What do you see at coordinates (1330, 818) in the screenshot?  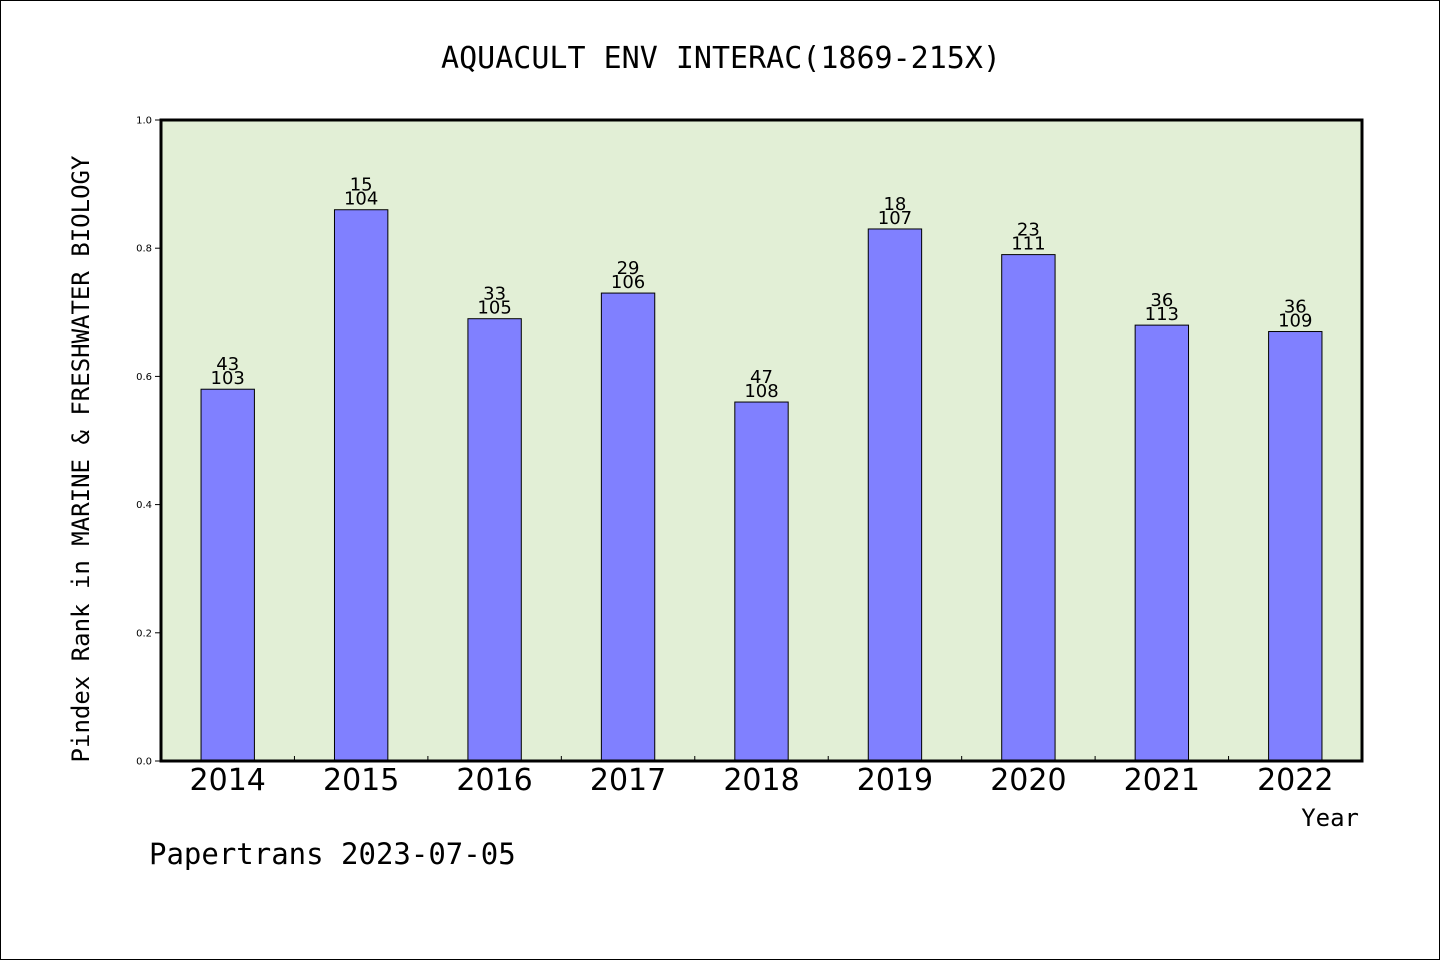 I see `x-axis-title: Year` at bounding box center [1330, 818].